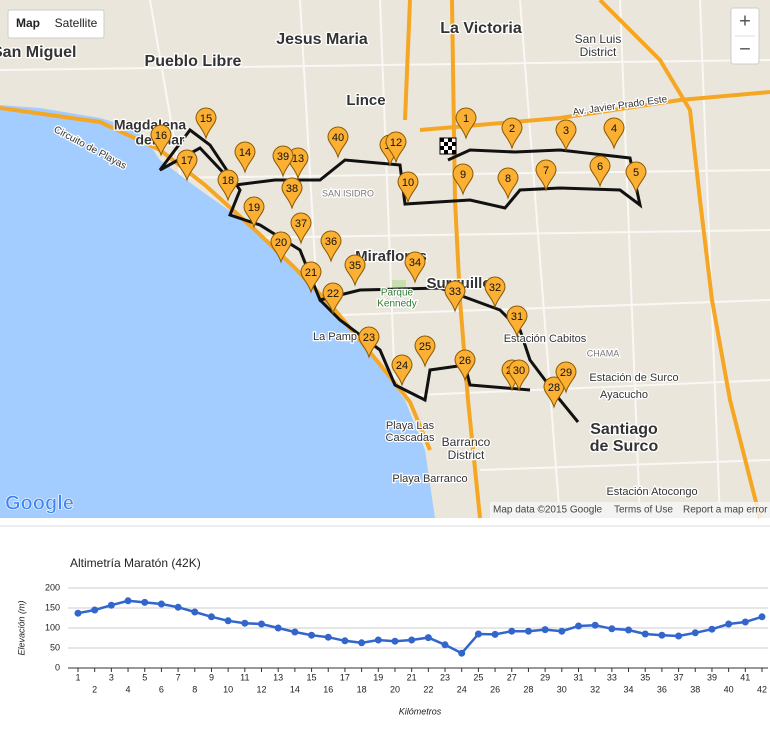  I want to click on route-marker: 40, so click(338, 142).